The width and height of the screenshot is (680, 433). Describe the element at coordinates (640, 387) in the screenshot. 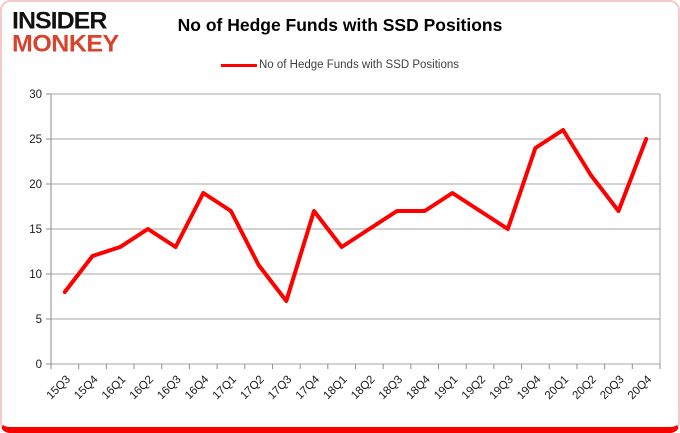

I see `x-axis-label: 20Q4` at that location.